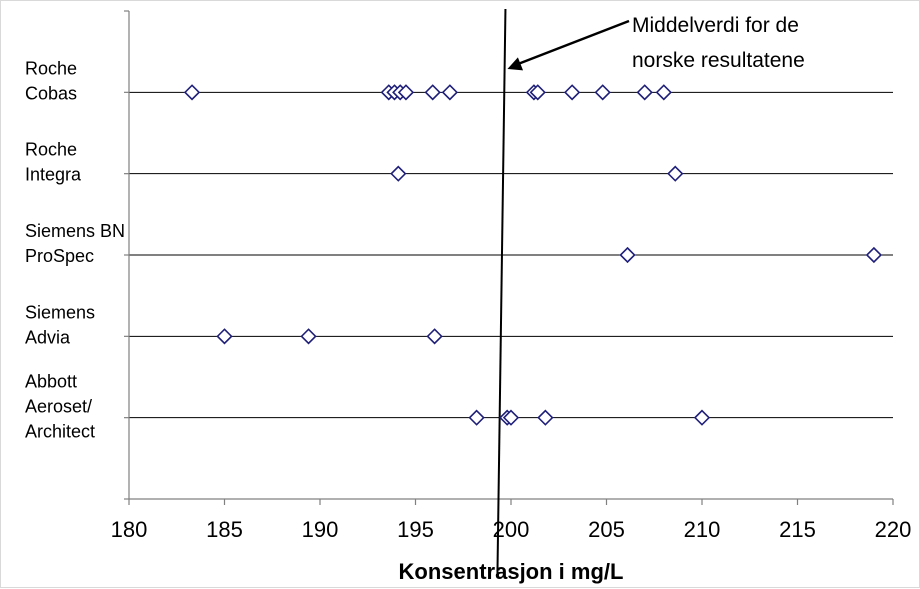  What do you see at coordinates (718, 60) in the screenshot?
I see `annotation-line-2: norske resultatene` at bounding box center [718, 60].